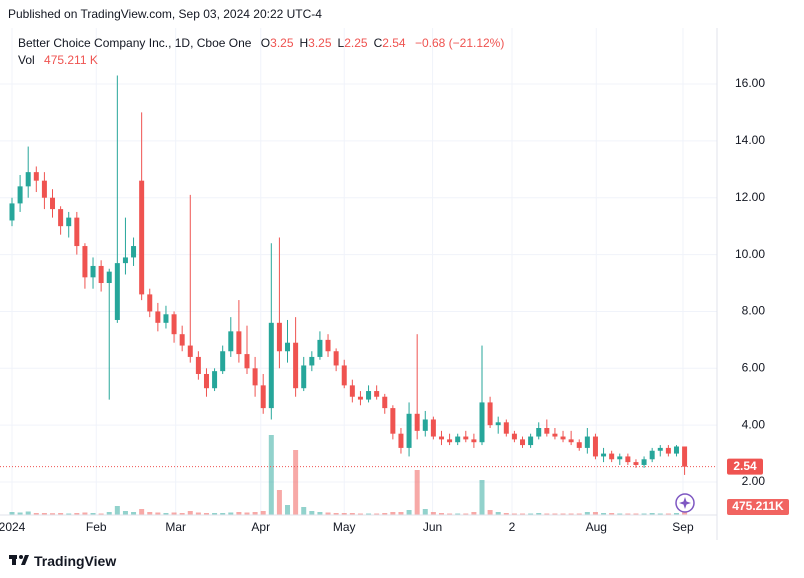 This screenshot has width=804, height=578. What do you see at coordinates (745, 466) in the screenshot?
I see `last-price-box` at bounding box center [745, 466].